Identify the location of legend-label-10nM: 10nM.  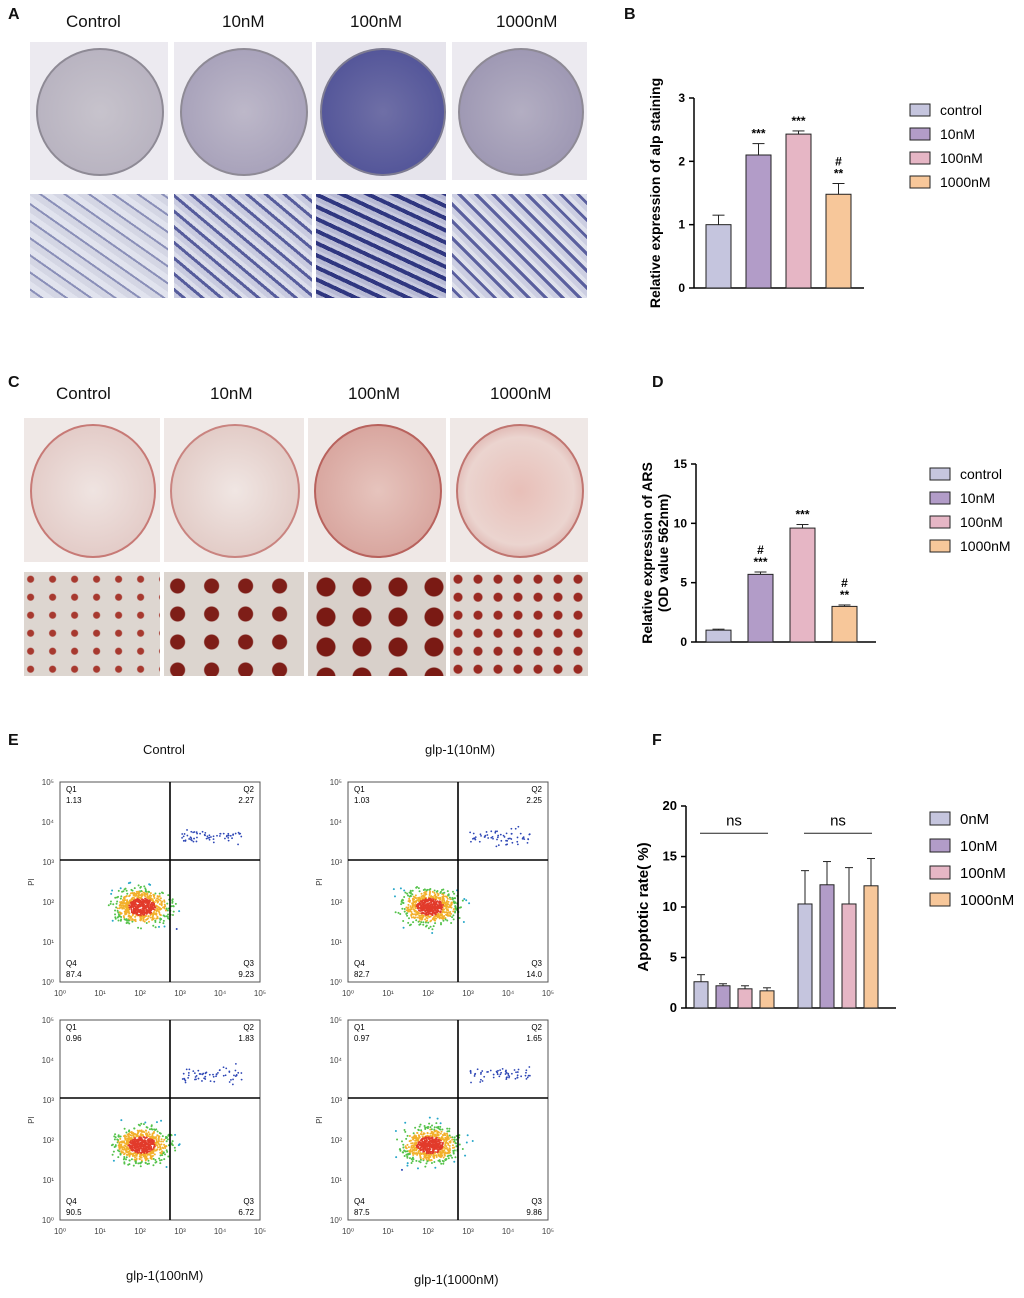
(957, 134).